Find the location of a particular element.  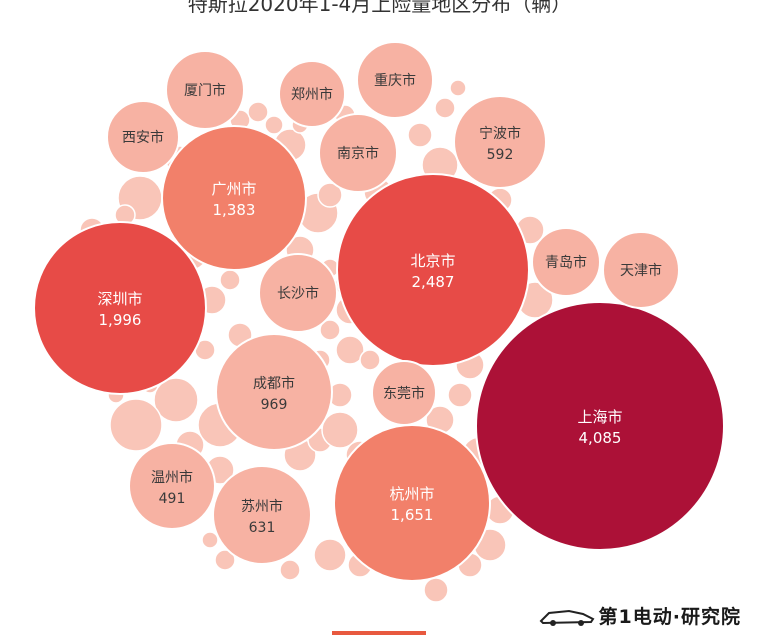

bubble-value-label: 4,085 is located at coordinates (600, 438).